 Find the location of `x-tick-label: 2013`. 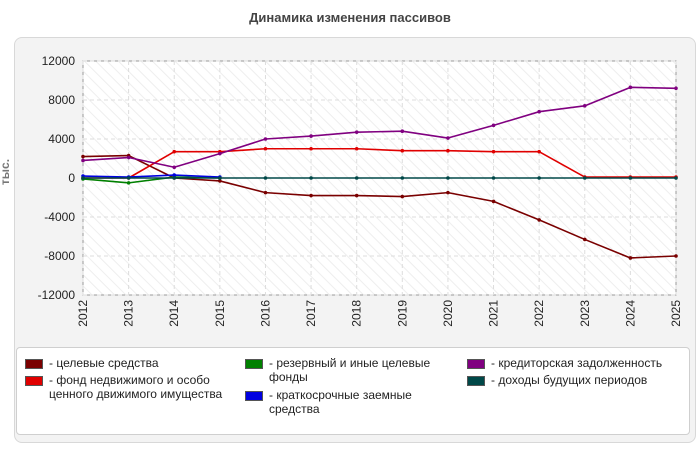

x-tick-label: 2013 is located at coordinates (129, 313).